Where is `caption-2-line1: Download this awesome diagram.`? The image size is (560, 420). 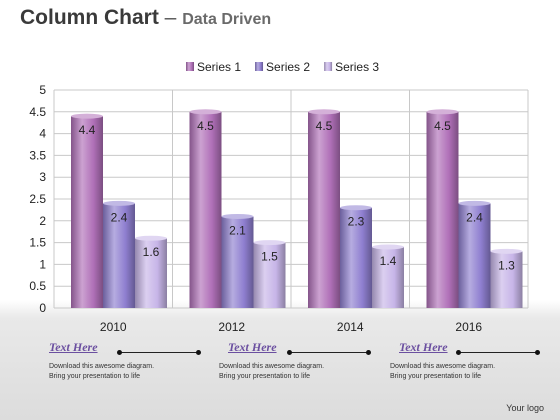 caption-2-line1: Download this awesome diagram. is located at coordinates (272, 366).